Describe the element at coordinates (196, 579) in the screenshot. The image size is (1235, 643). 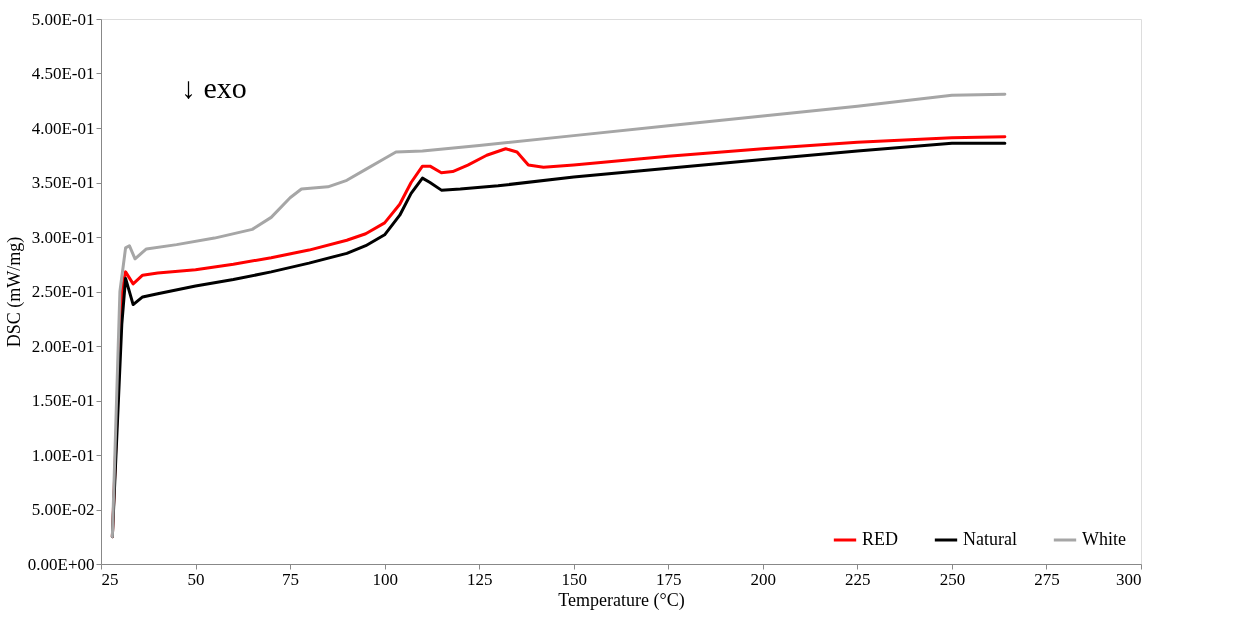
I see `x-tick-label: 50` at that location.